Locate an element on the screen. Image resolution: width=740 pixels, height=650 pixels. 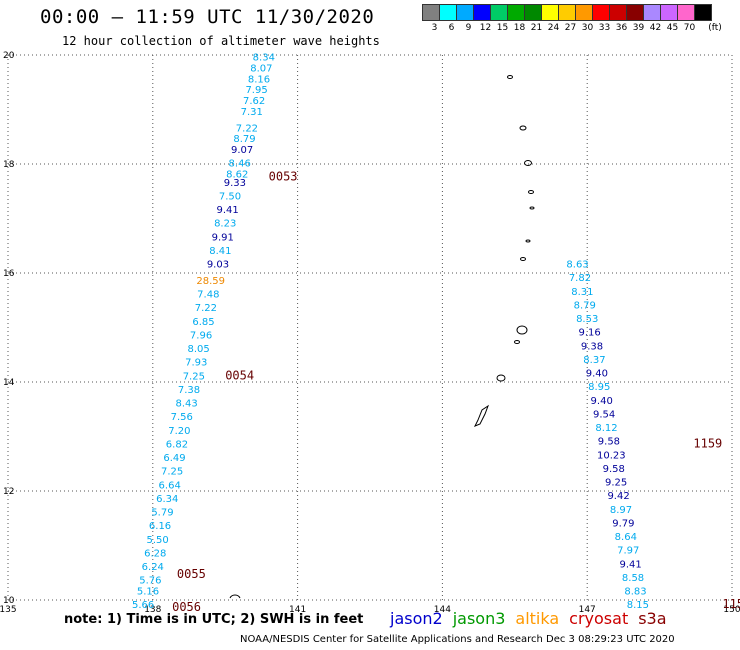
lon-tick-label: 141 is located at coordinates (297, 610).